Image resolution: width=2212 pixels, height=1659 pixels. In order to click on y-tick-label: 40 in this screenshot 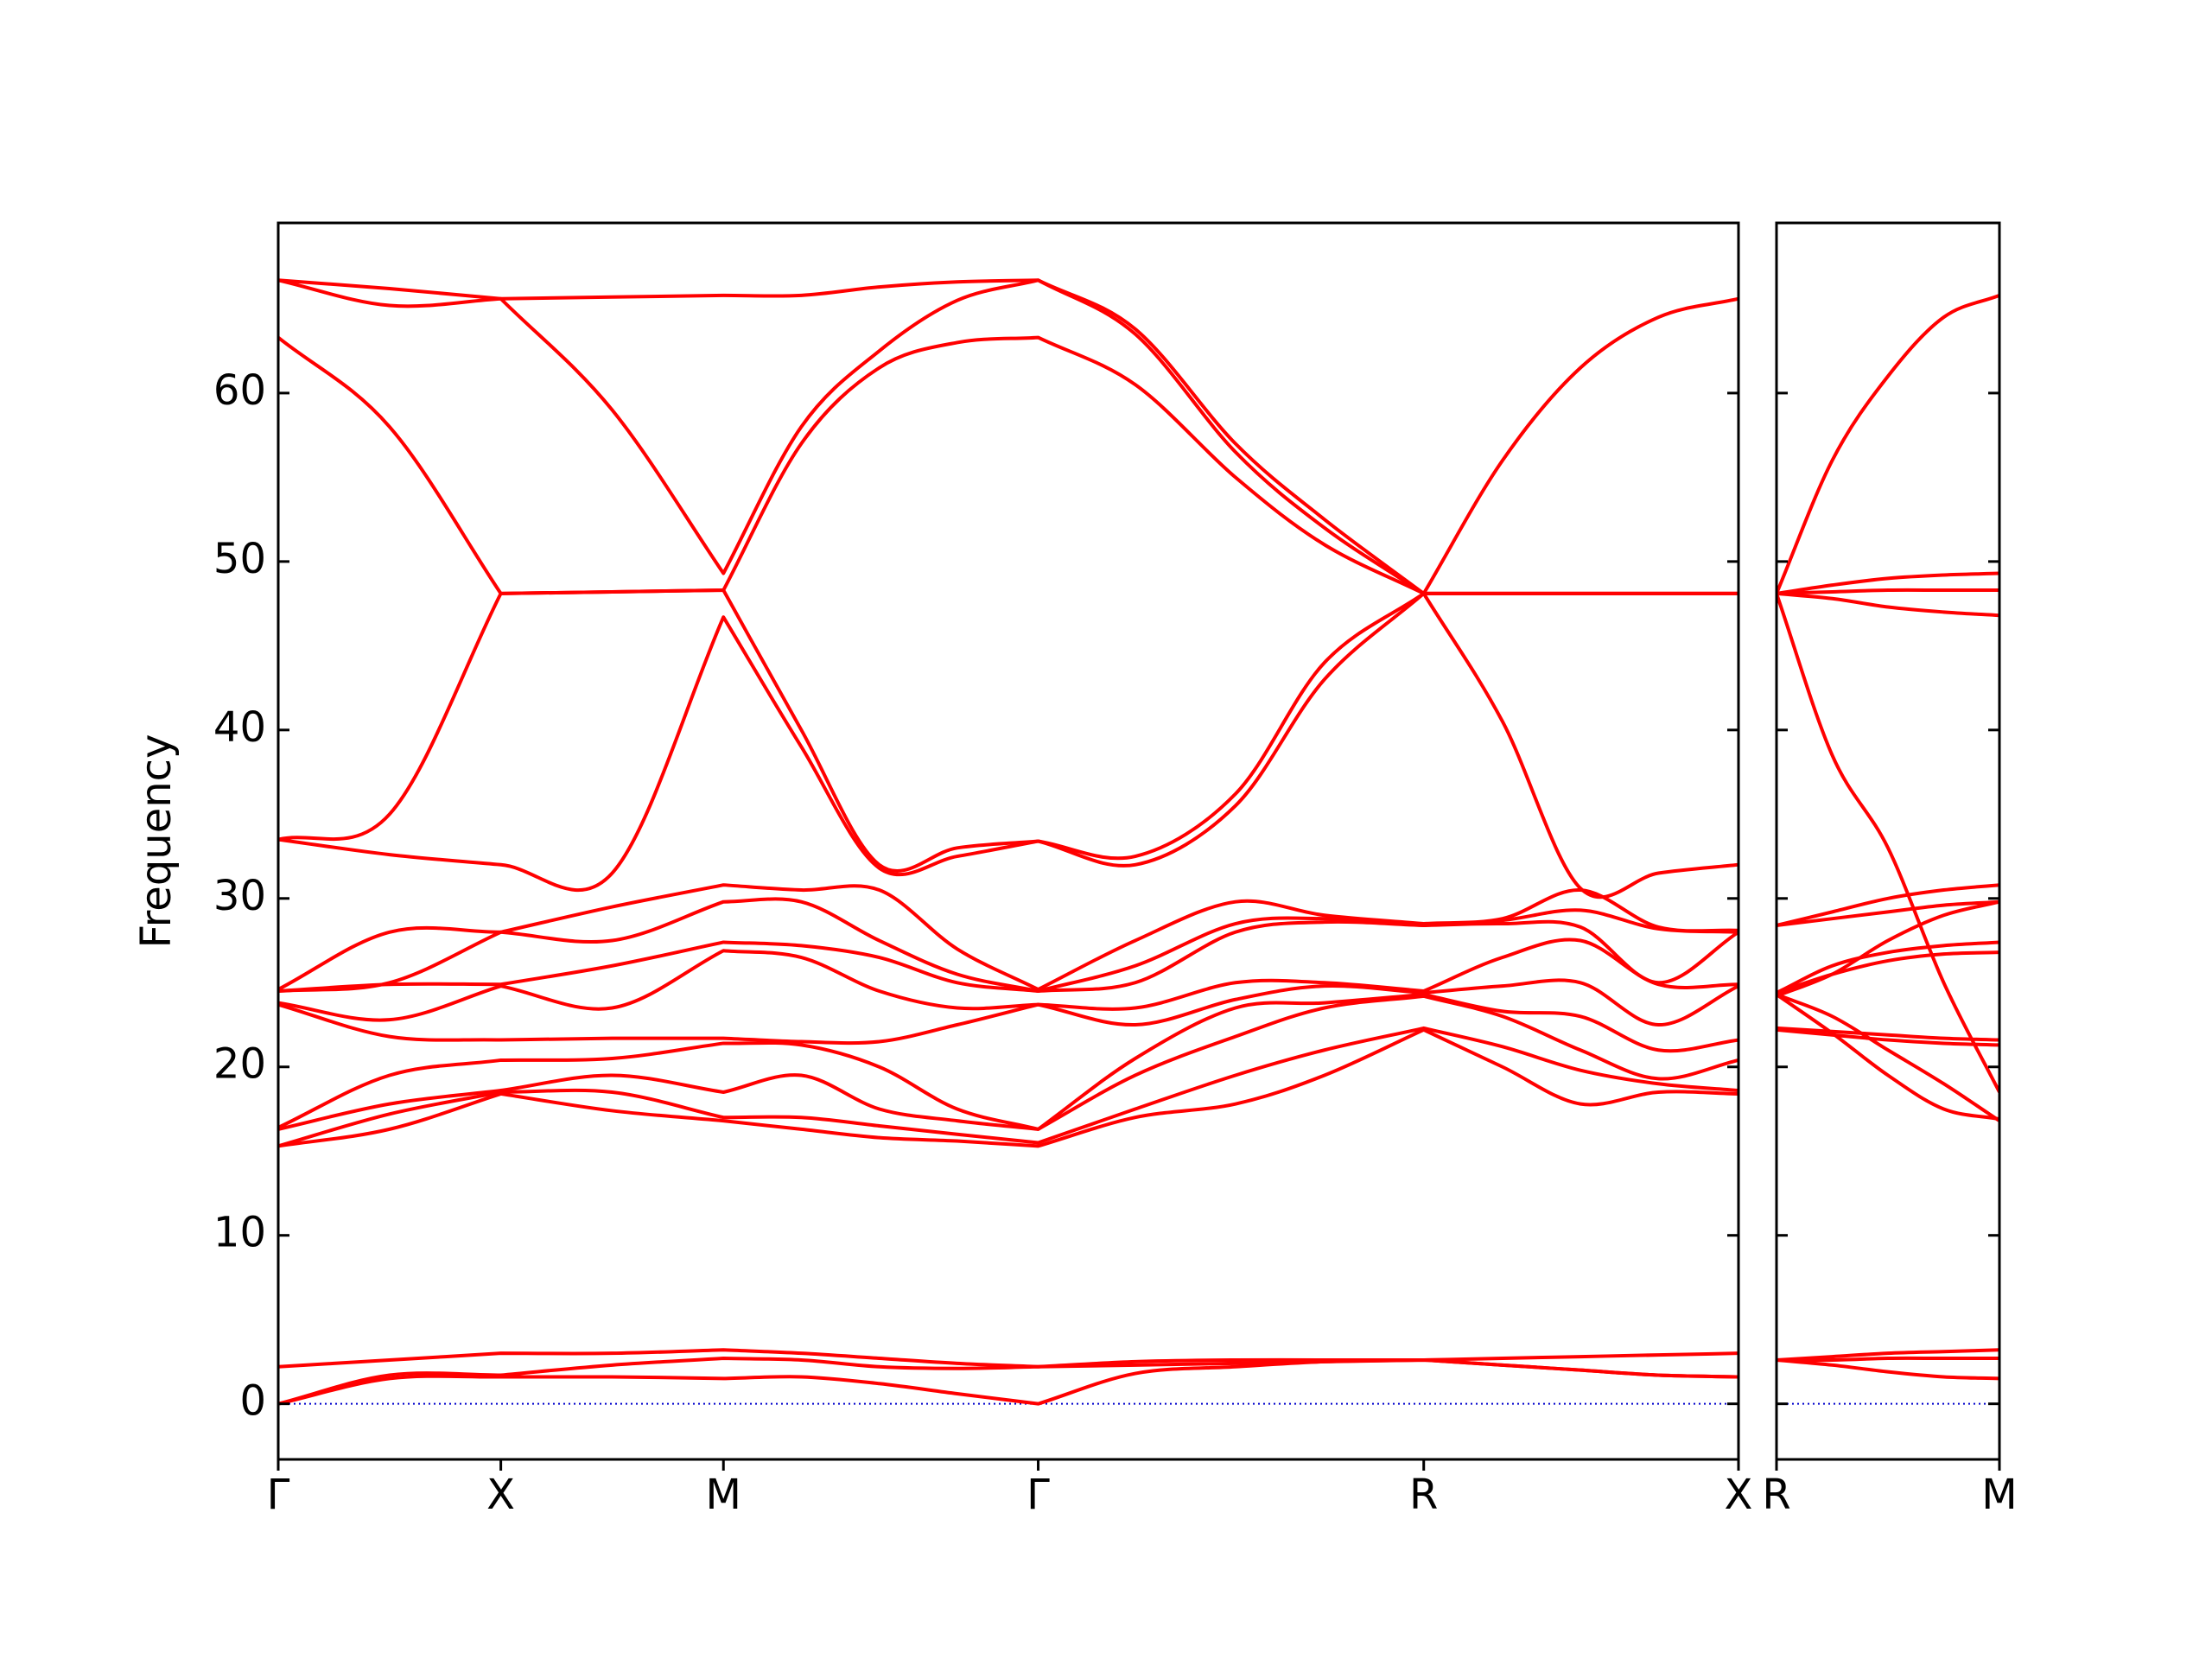, I will do `click(239, 727)`.